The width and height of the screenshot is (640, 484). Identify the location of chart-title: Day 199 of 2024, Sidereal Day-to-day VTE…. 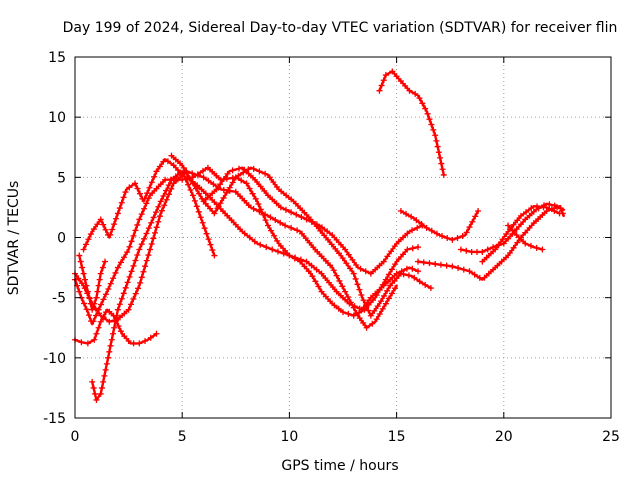
(340, 28).